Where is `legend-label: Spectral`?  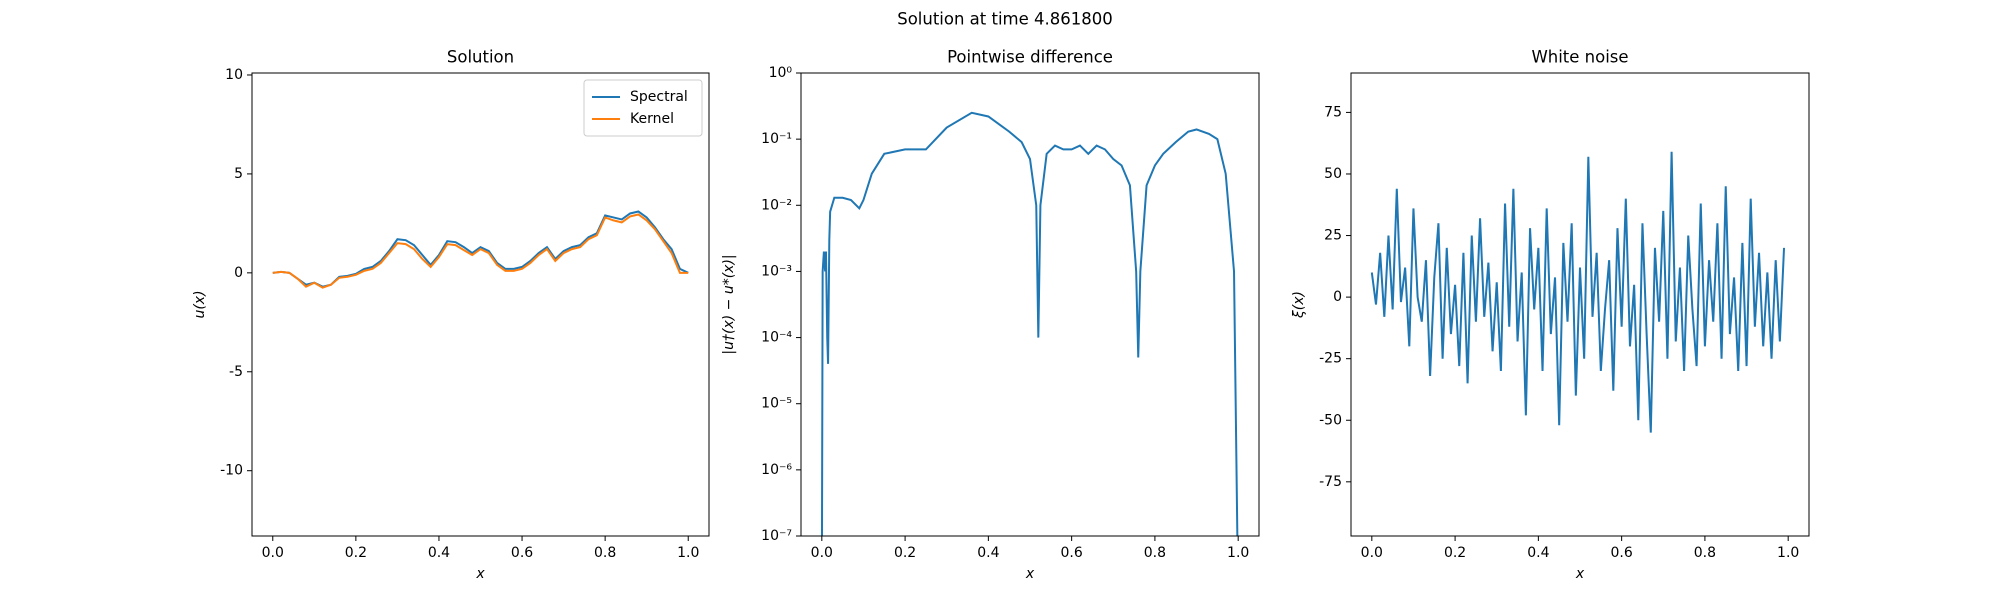 legend-label: Spectral is located at coordinates (659, 97).